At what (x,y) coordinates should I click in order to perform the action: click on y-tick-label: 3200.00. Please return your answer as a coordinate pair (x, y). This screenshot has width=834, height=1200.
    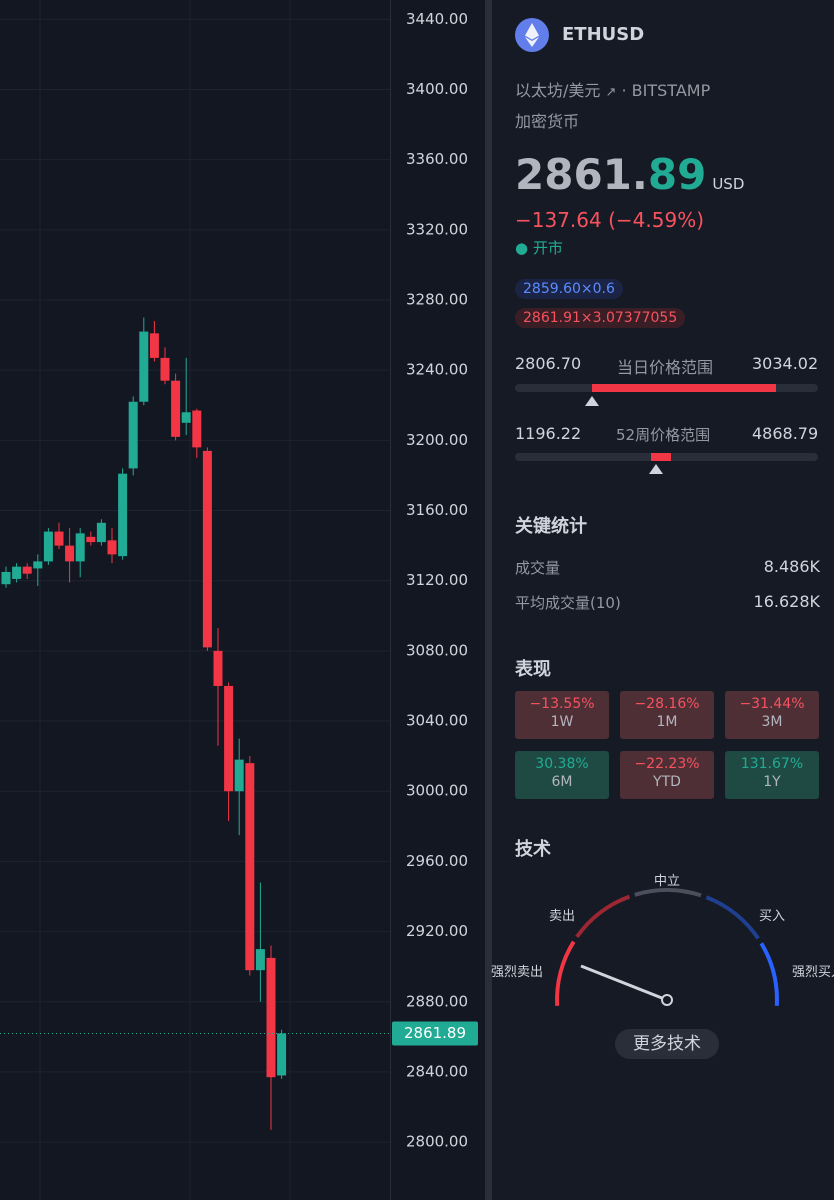
    Looking at the image, I should click on (437, 440).